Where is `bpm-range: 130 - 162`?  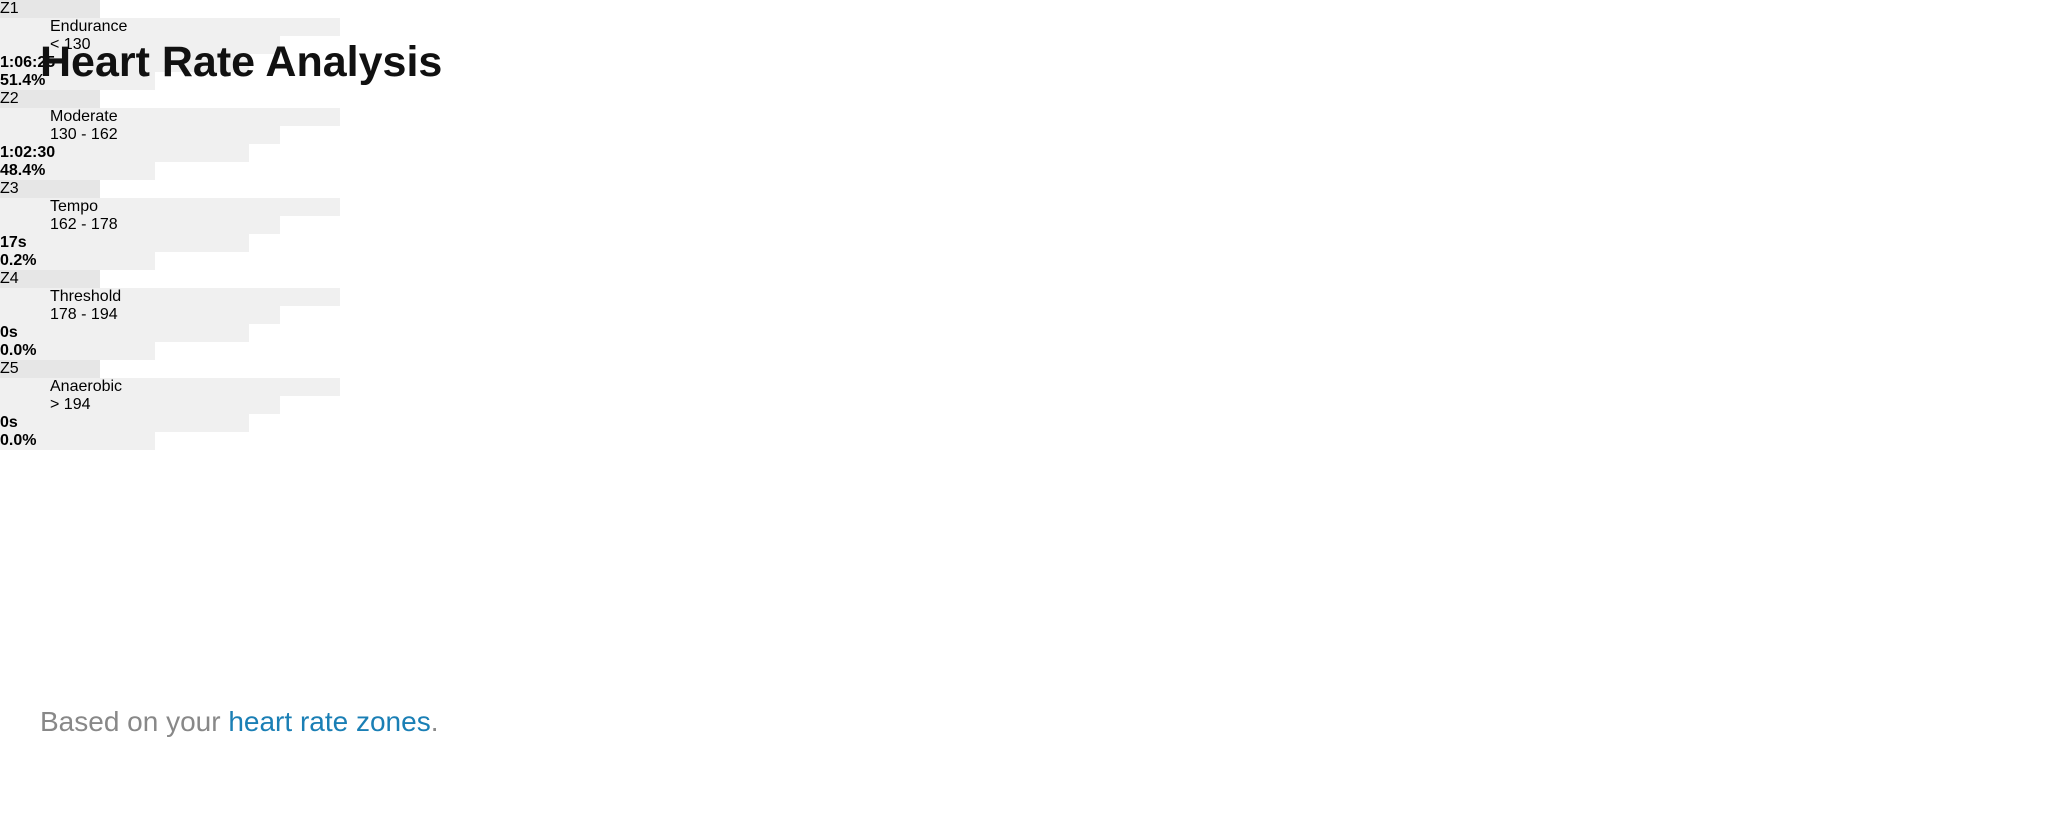
bpm-range: 130 - 162 is located at coordinates (140, 135).